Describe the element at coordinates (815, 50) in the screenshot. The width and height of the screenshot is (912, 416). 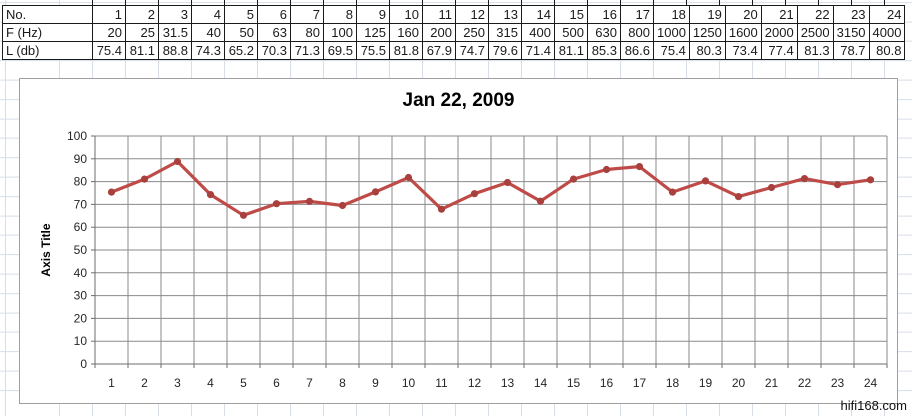
I see `table-cell: 81.3` at that location.